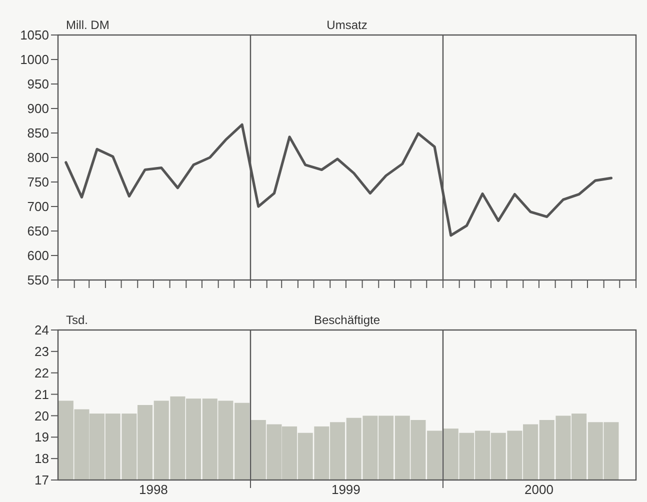  I want to click on chart-title: Umsatz, so click(347, 25).